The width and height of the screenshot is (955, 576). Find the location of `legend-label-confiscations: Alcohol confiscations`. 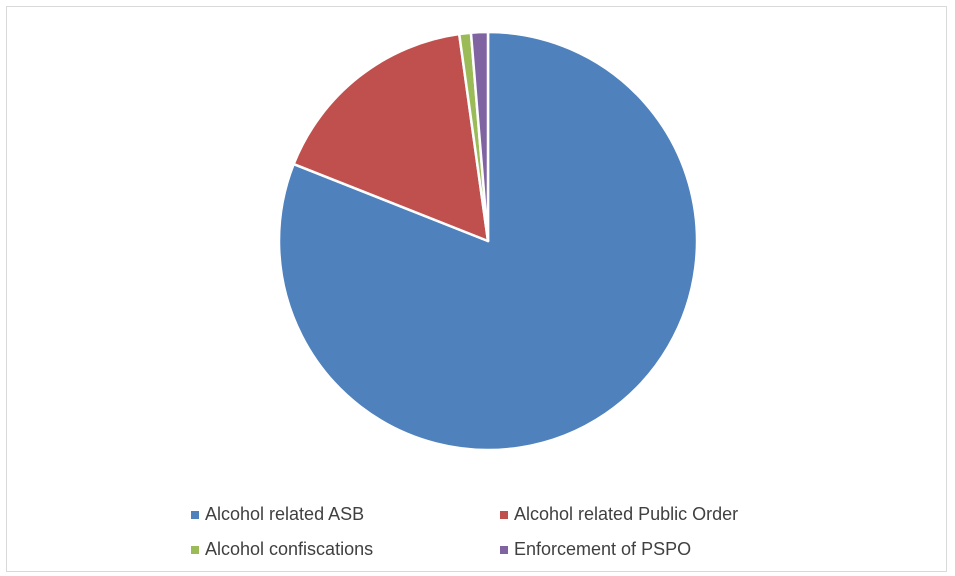

legend-label-confiscations: Alcohol confiscations is located at coordinates (289, 549).